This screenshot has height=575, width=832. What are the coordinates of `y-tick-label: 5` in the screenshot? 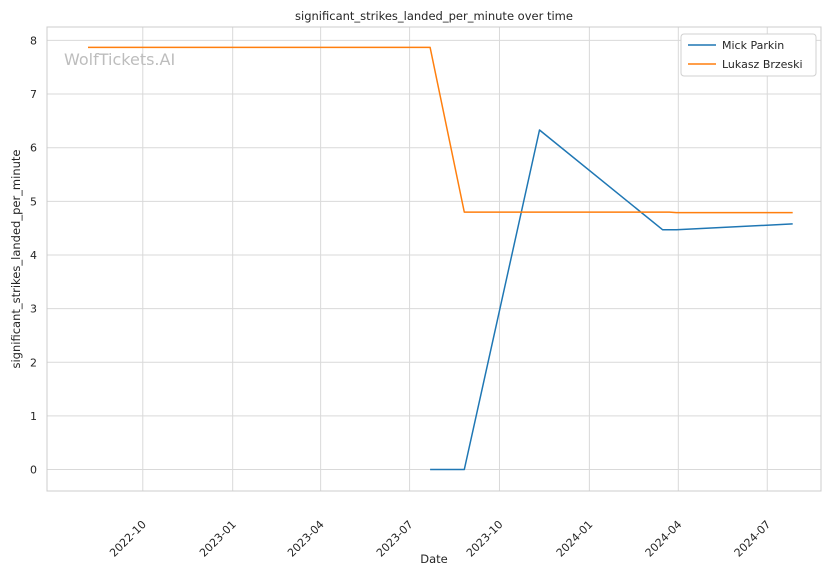 It's located at (33, 201).